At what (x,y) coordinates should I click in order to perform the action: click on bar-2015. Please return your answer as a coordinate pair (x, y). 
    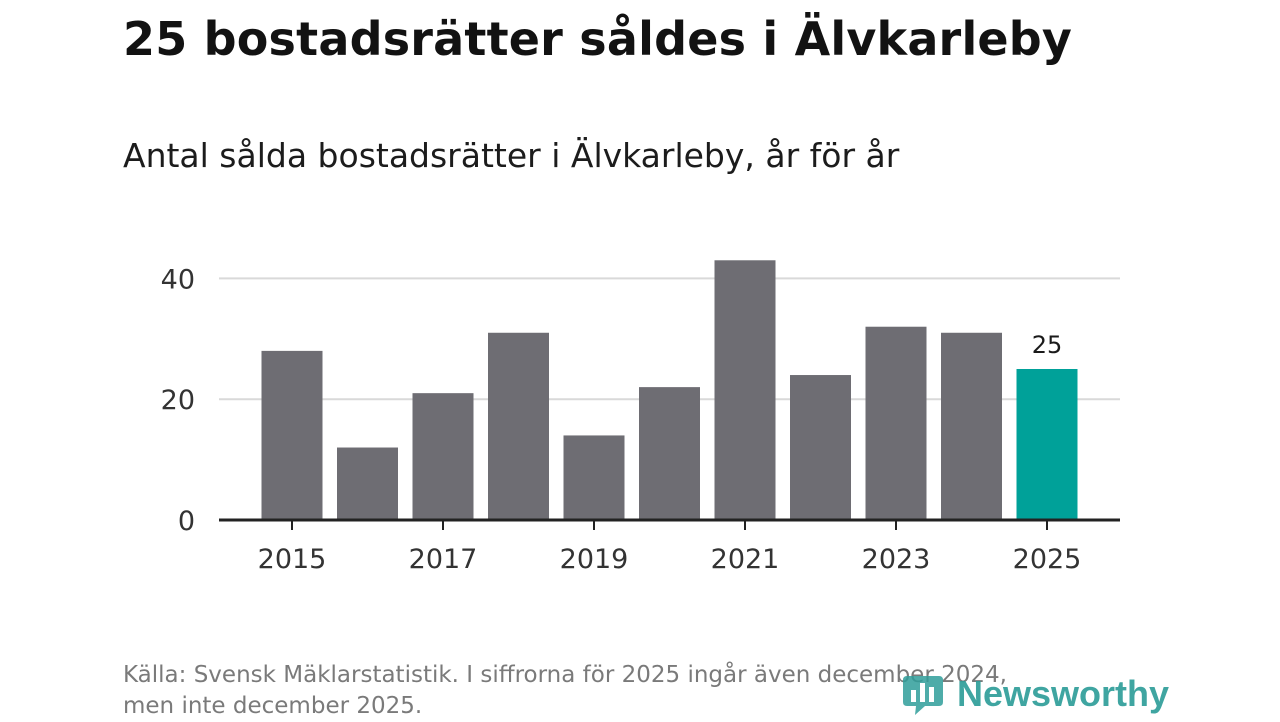
    Looking at the image, I should click on (292, 435).